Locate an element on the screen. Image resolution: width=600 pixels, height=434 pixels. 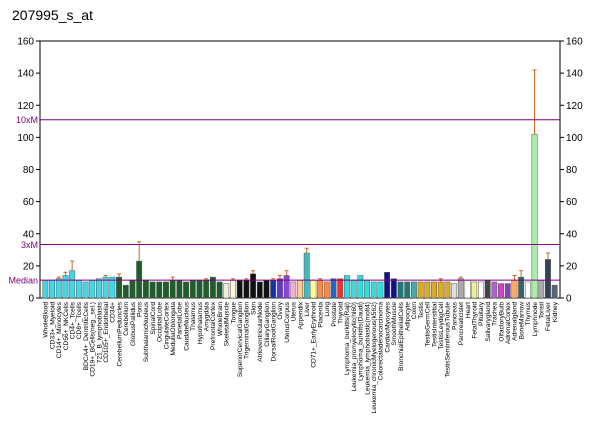
x-tick-label: Salivarygland is located at coordinates (488, 322).